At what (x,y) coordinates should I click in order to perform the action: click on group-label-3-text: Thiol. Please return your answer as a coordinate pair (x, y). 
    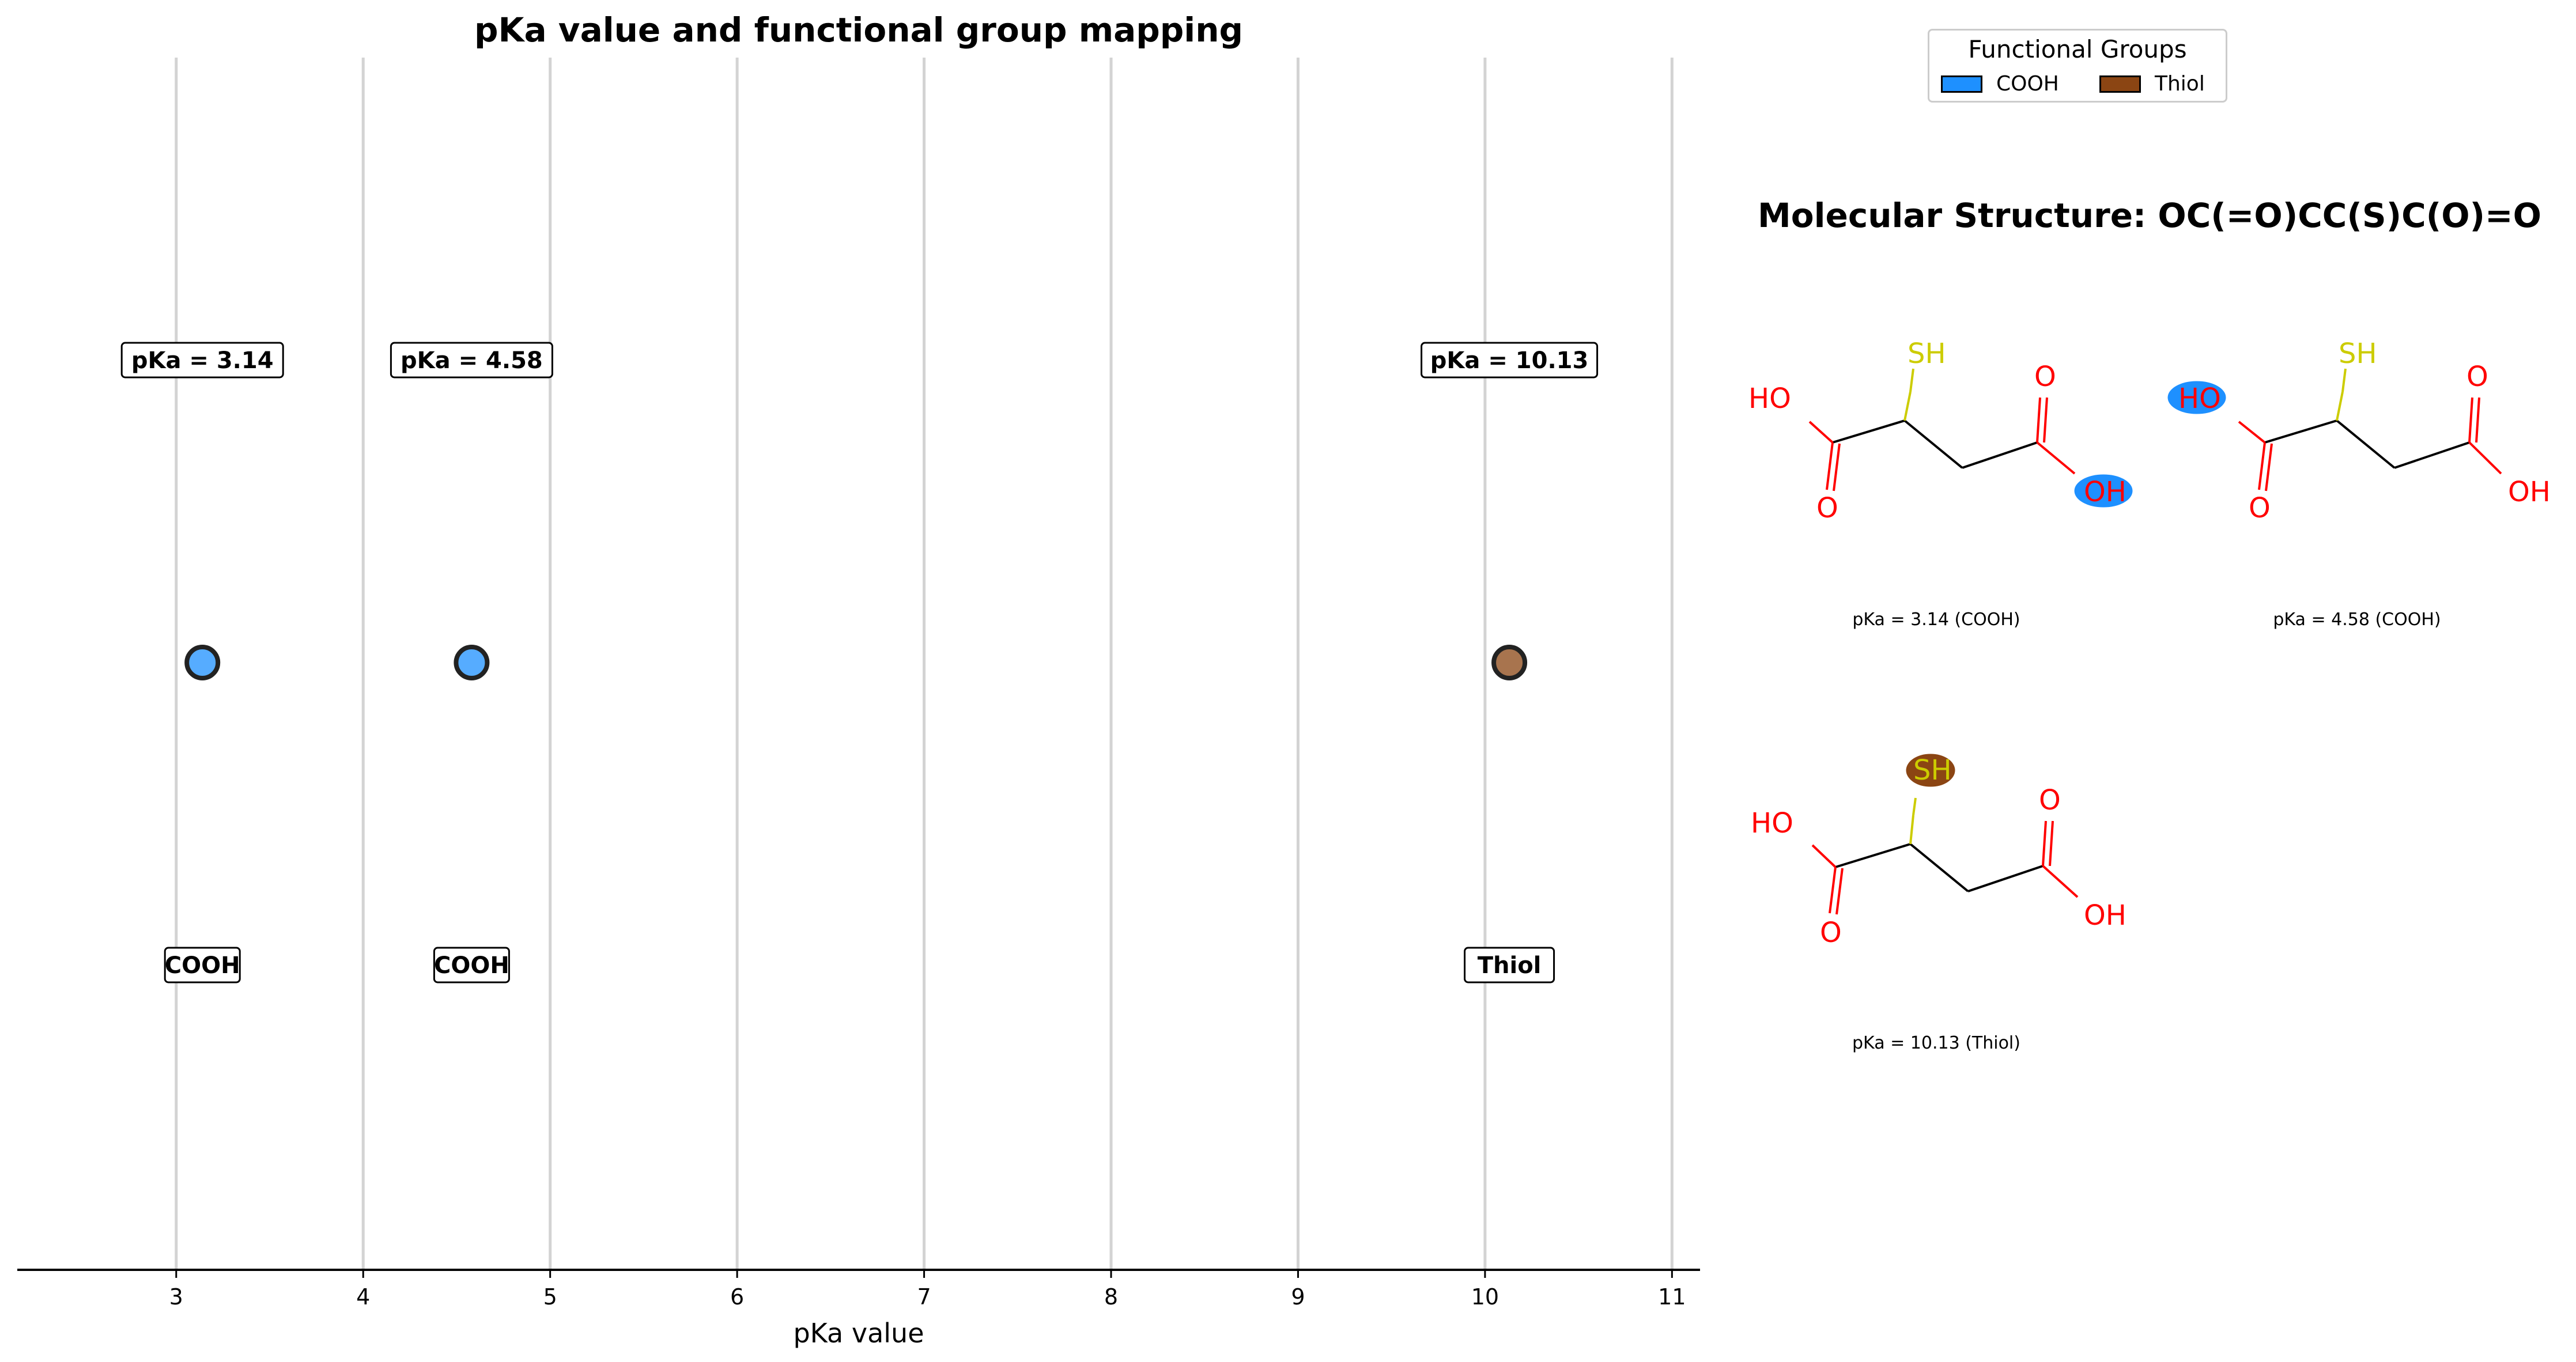
    Looking at the image, I should click on (1510, 965).